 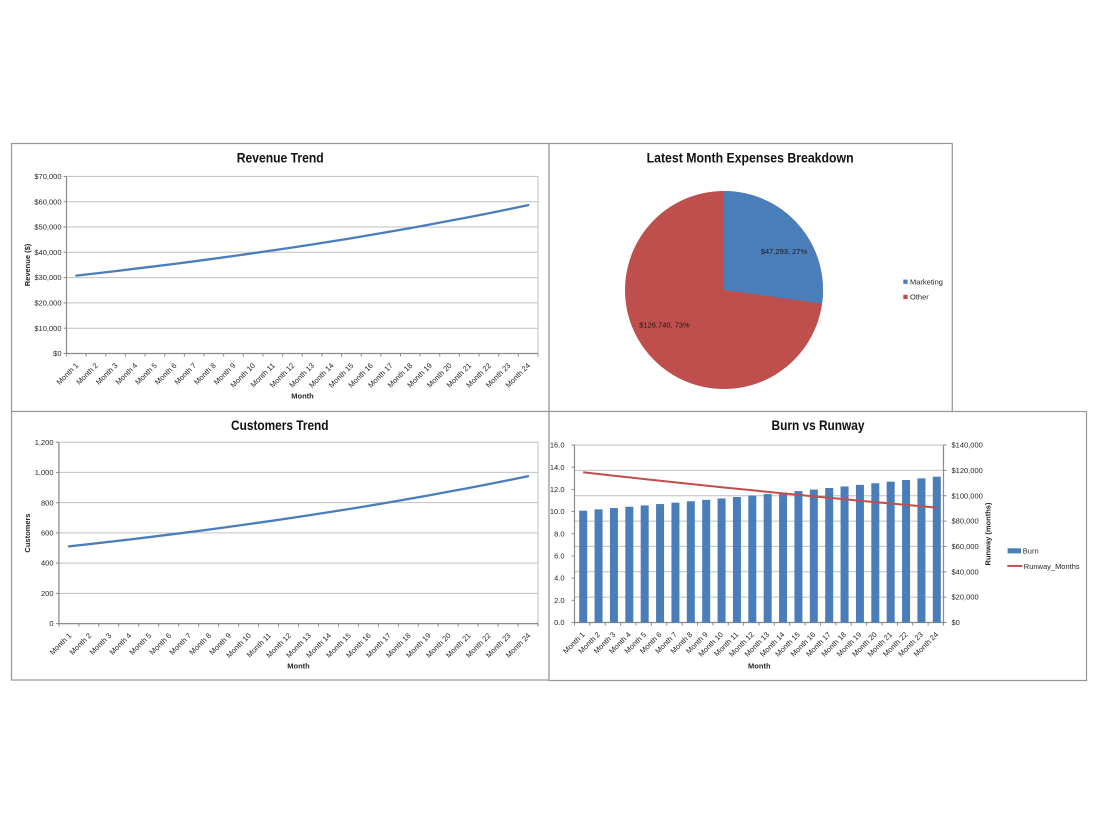 What do you see at coordinates (664, 325) in the screenshot?
I see `svg-text: $126,740, 73%` at bounding box center [664, 325].